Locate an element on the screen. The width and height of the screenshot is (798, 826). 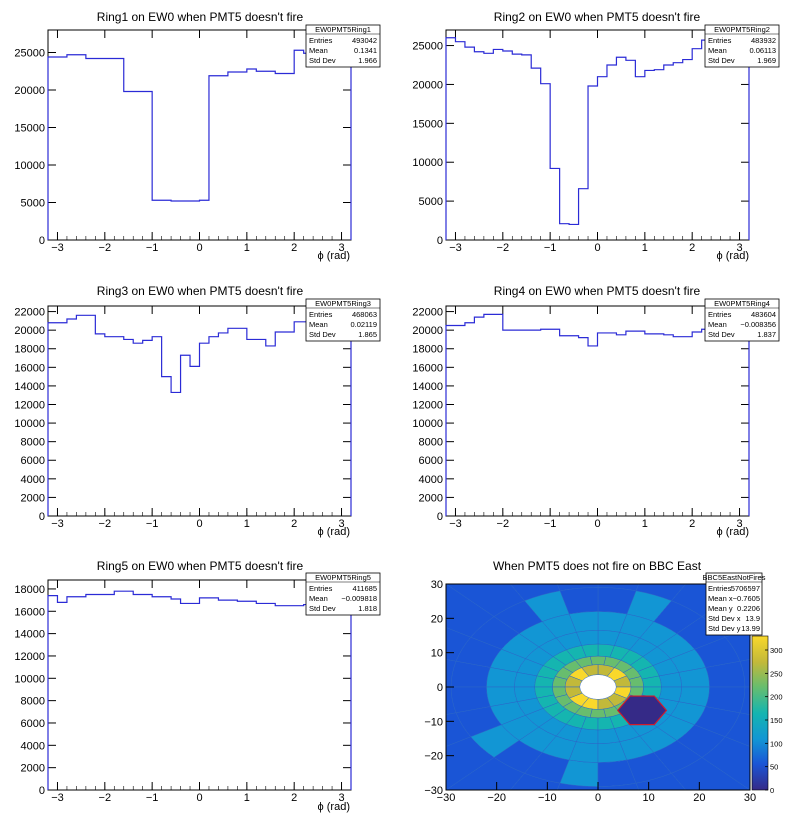
stats-value: 493042 is located at coordinates (364, 40).